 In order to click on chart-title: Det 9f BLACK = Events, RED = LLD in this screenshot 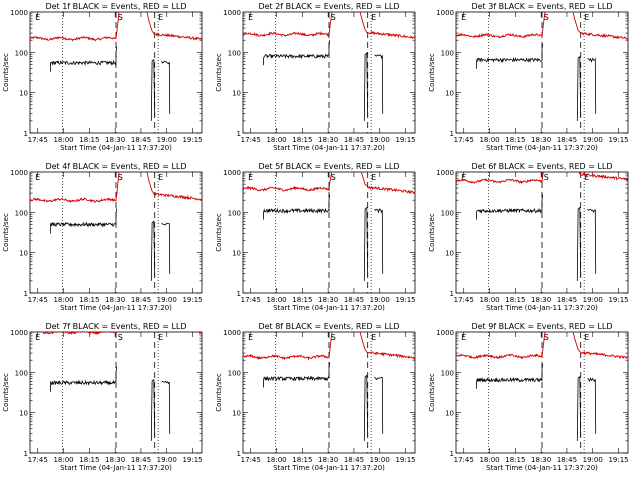, I will do `click(541, 326)`.